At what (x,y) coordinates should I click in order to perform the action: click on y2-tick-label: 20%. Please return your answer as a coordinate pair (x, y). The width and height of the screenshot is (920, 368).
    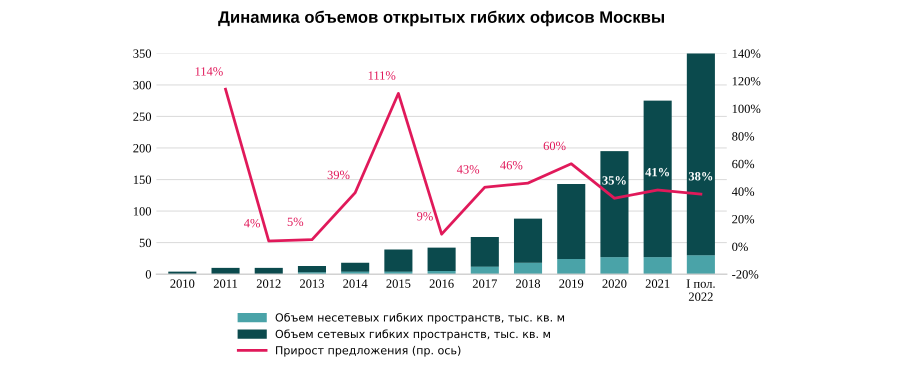
    Looking at the image, I should click on (743, 219).